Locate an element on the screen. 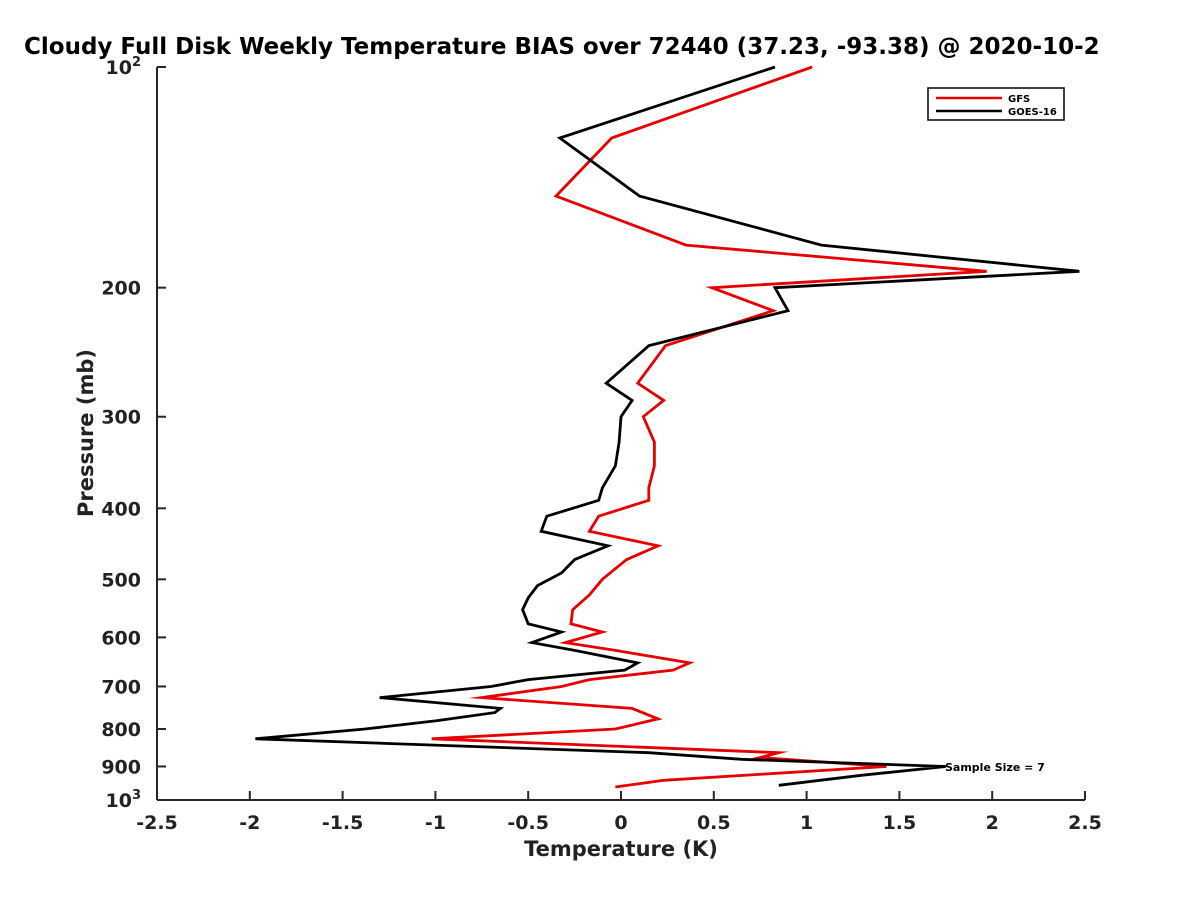  y-tick-label: 10² is located at coordinates (124, 67).